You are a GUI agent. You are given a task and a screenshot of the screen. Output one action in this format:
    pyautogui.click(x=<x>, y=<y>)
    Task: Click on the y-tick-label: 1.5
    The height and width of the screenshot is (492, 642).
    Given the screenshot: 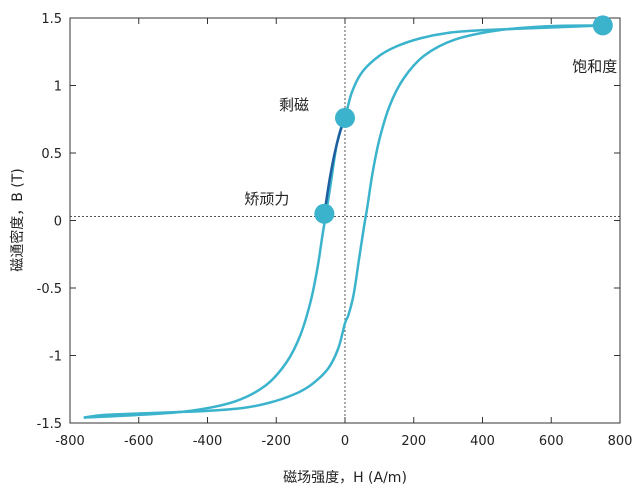 What is the action you would take?
    pyautogui.click(x=51, y=19)
    